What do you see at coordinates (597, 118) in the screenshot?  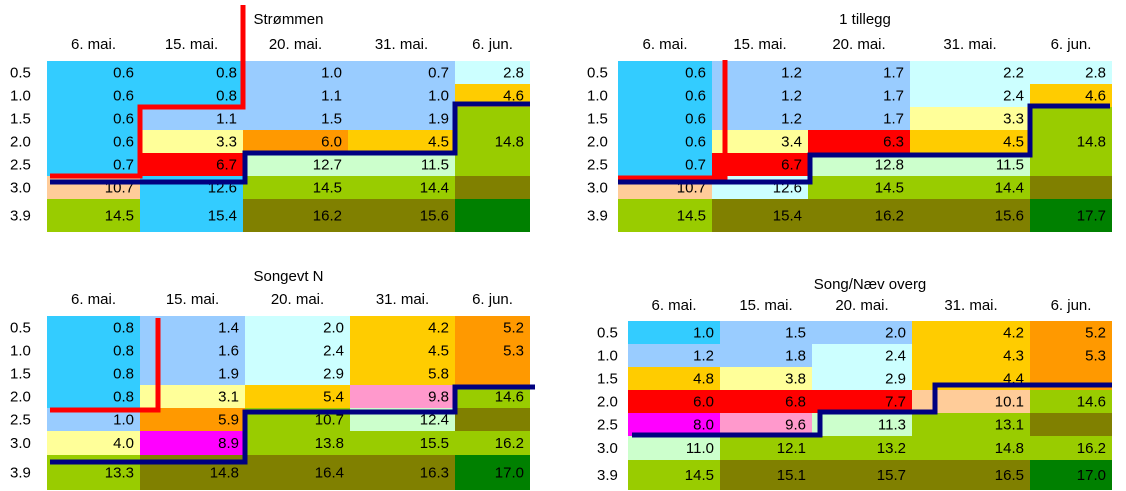 I see `row-label: 1.5` at bounding box center [597, 118].